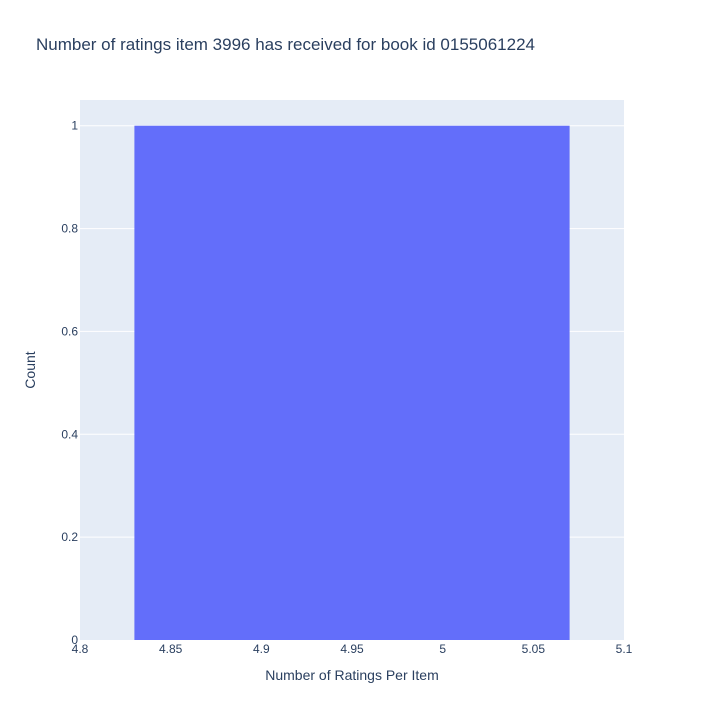 Image resolution: width=704 pixels, height=720 pixels. What do you see at coordinates (171, 649) in the screenshot?
I see `x-tick-label: 4.85` at bounding box center [171, 649].